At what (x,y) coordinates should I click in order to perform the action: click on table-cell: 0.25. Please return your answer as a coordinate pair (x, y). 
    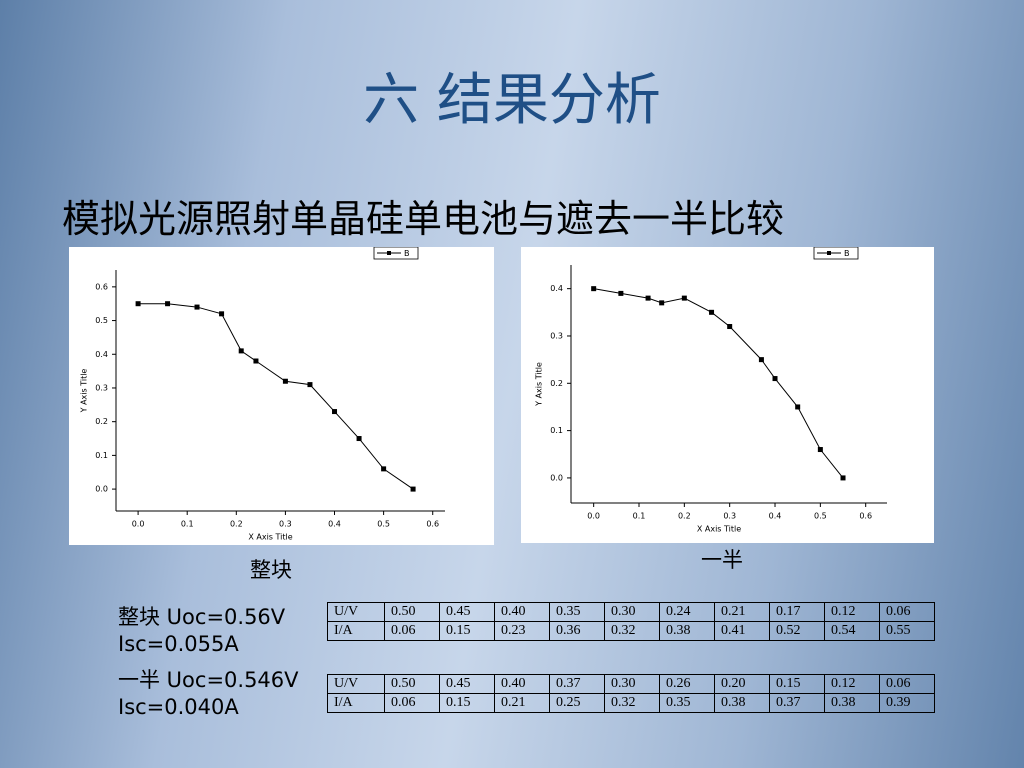
    Looking at the image, I should click on (577, 703).